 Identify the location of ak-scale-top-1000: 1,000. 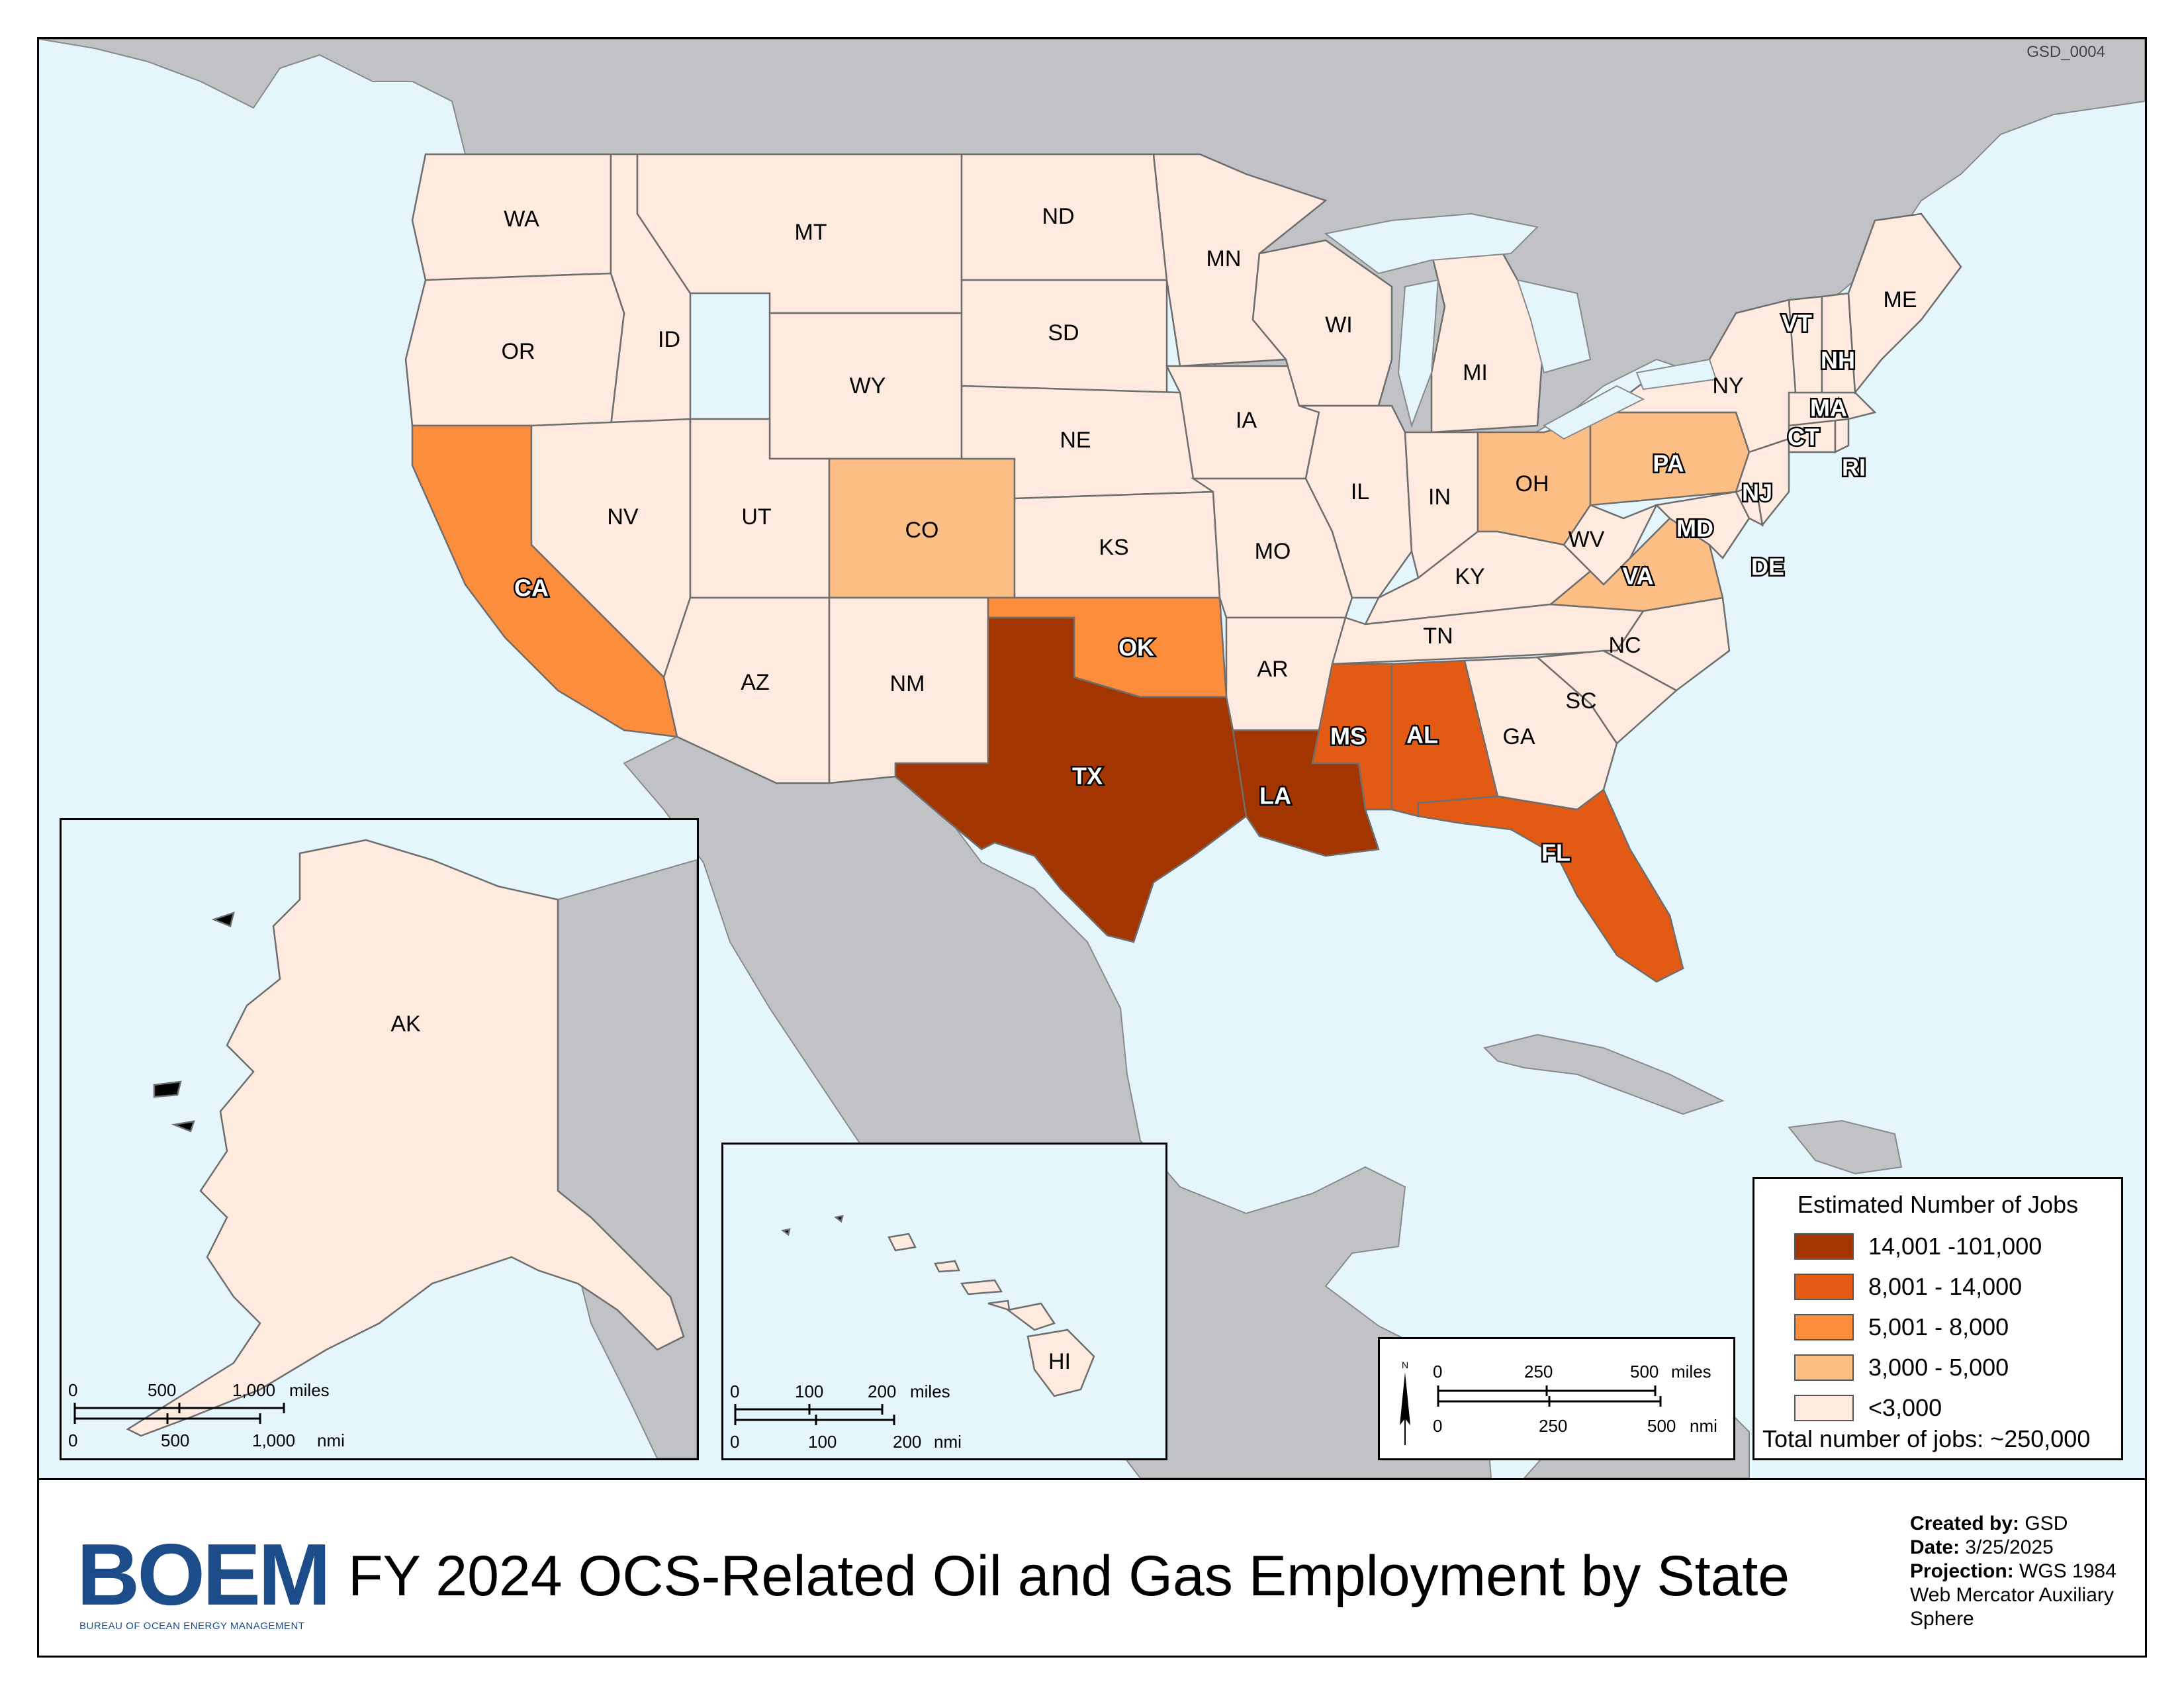
(253, 1390).